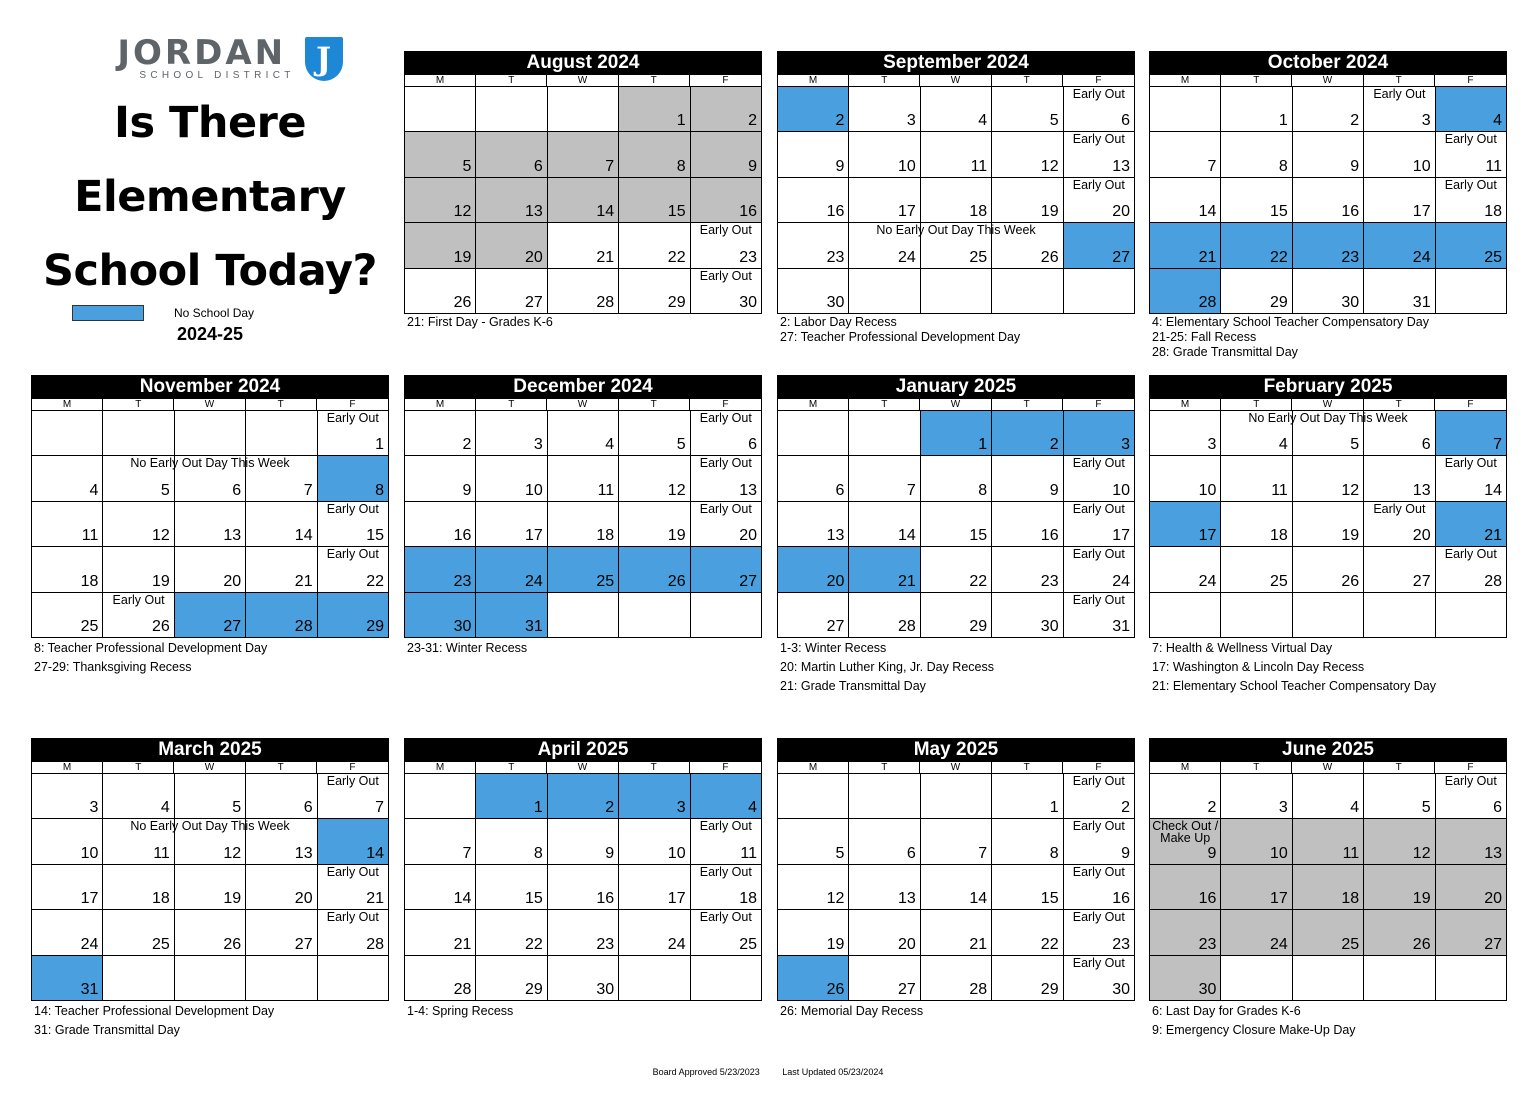  I want to click on day-cell: 24, so click(885, 246).